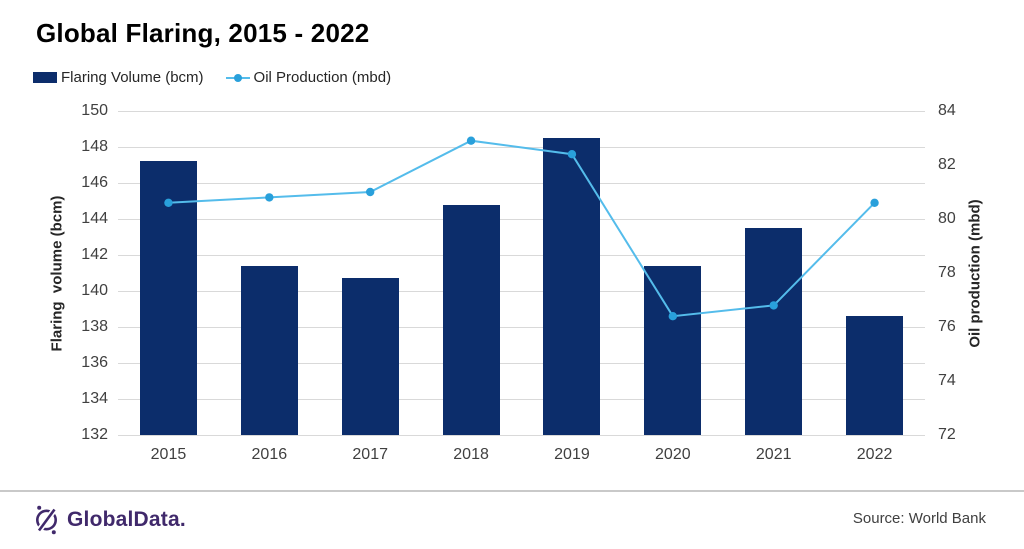 Image resolution: width=1024 pixels, height=549 pixels. Describe the element at coordinates (94, 182) in the screenshot. I see `left-axis-tick-146: 146` at that location.